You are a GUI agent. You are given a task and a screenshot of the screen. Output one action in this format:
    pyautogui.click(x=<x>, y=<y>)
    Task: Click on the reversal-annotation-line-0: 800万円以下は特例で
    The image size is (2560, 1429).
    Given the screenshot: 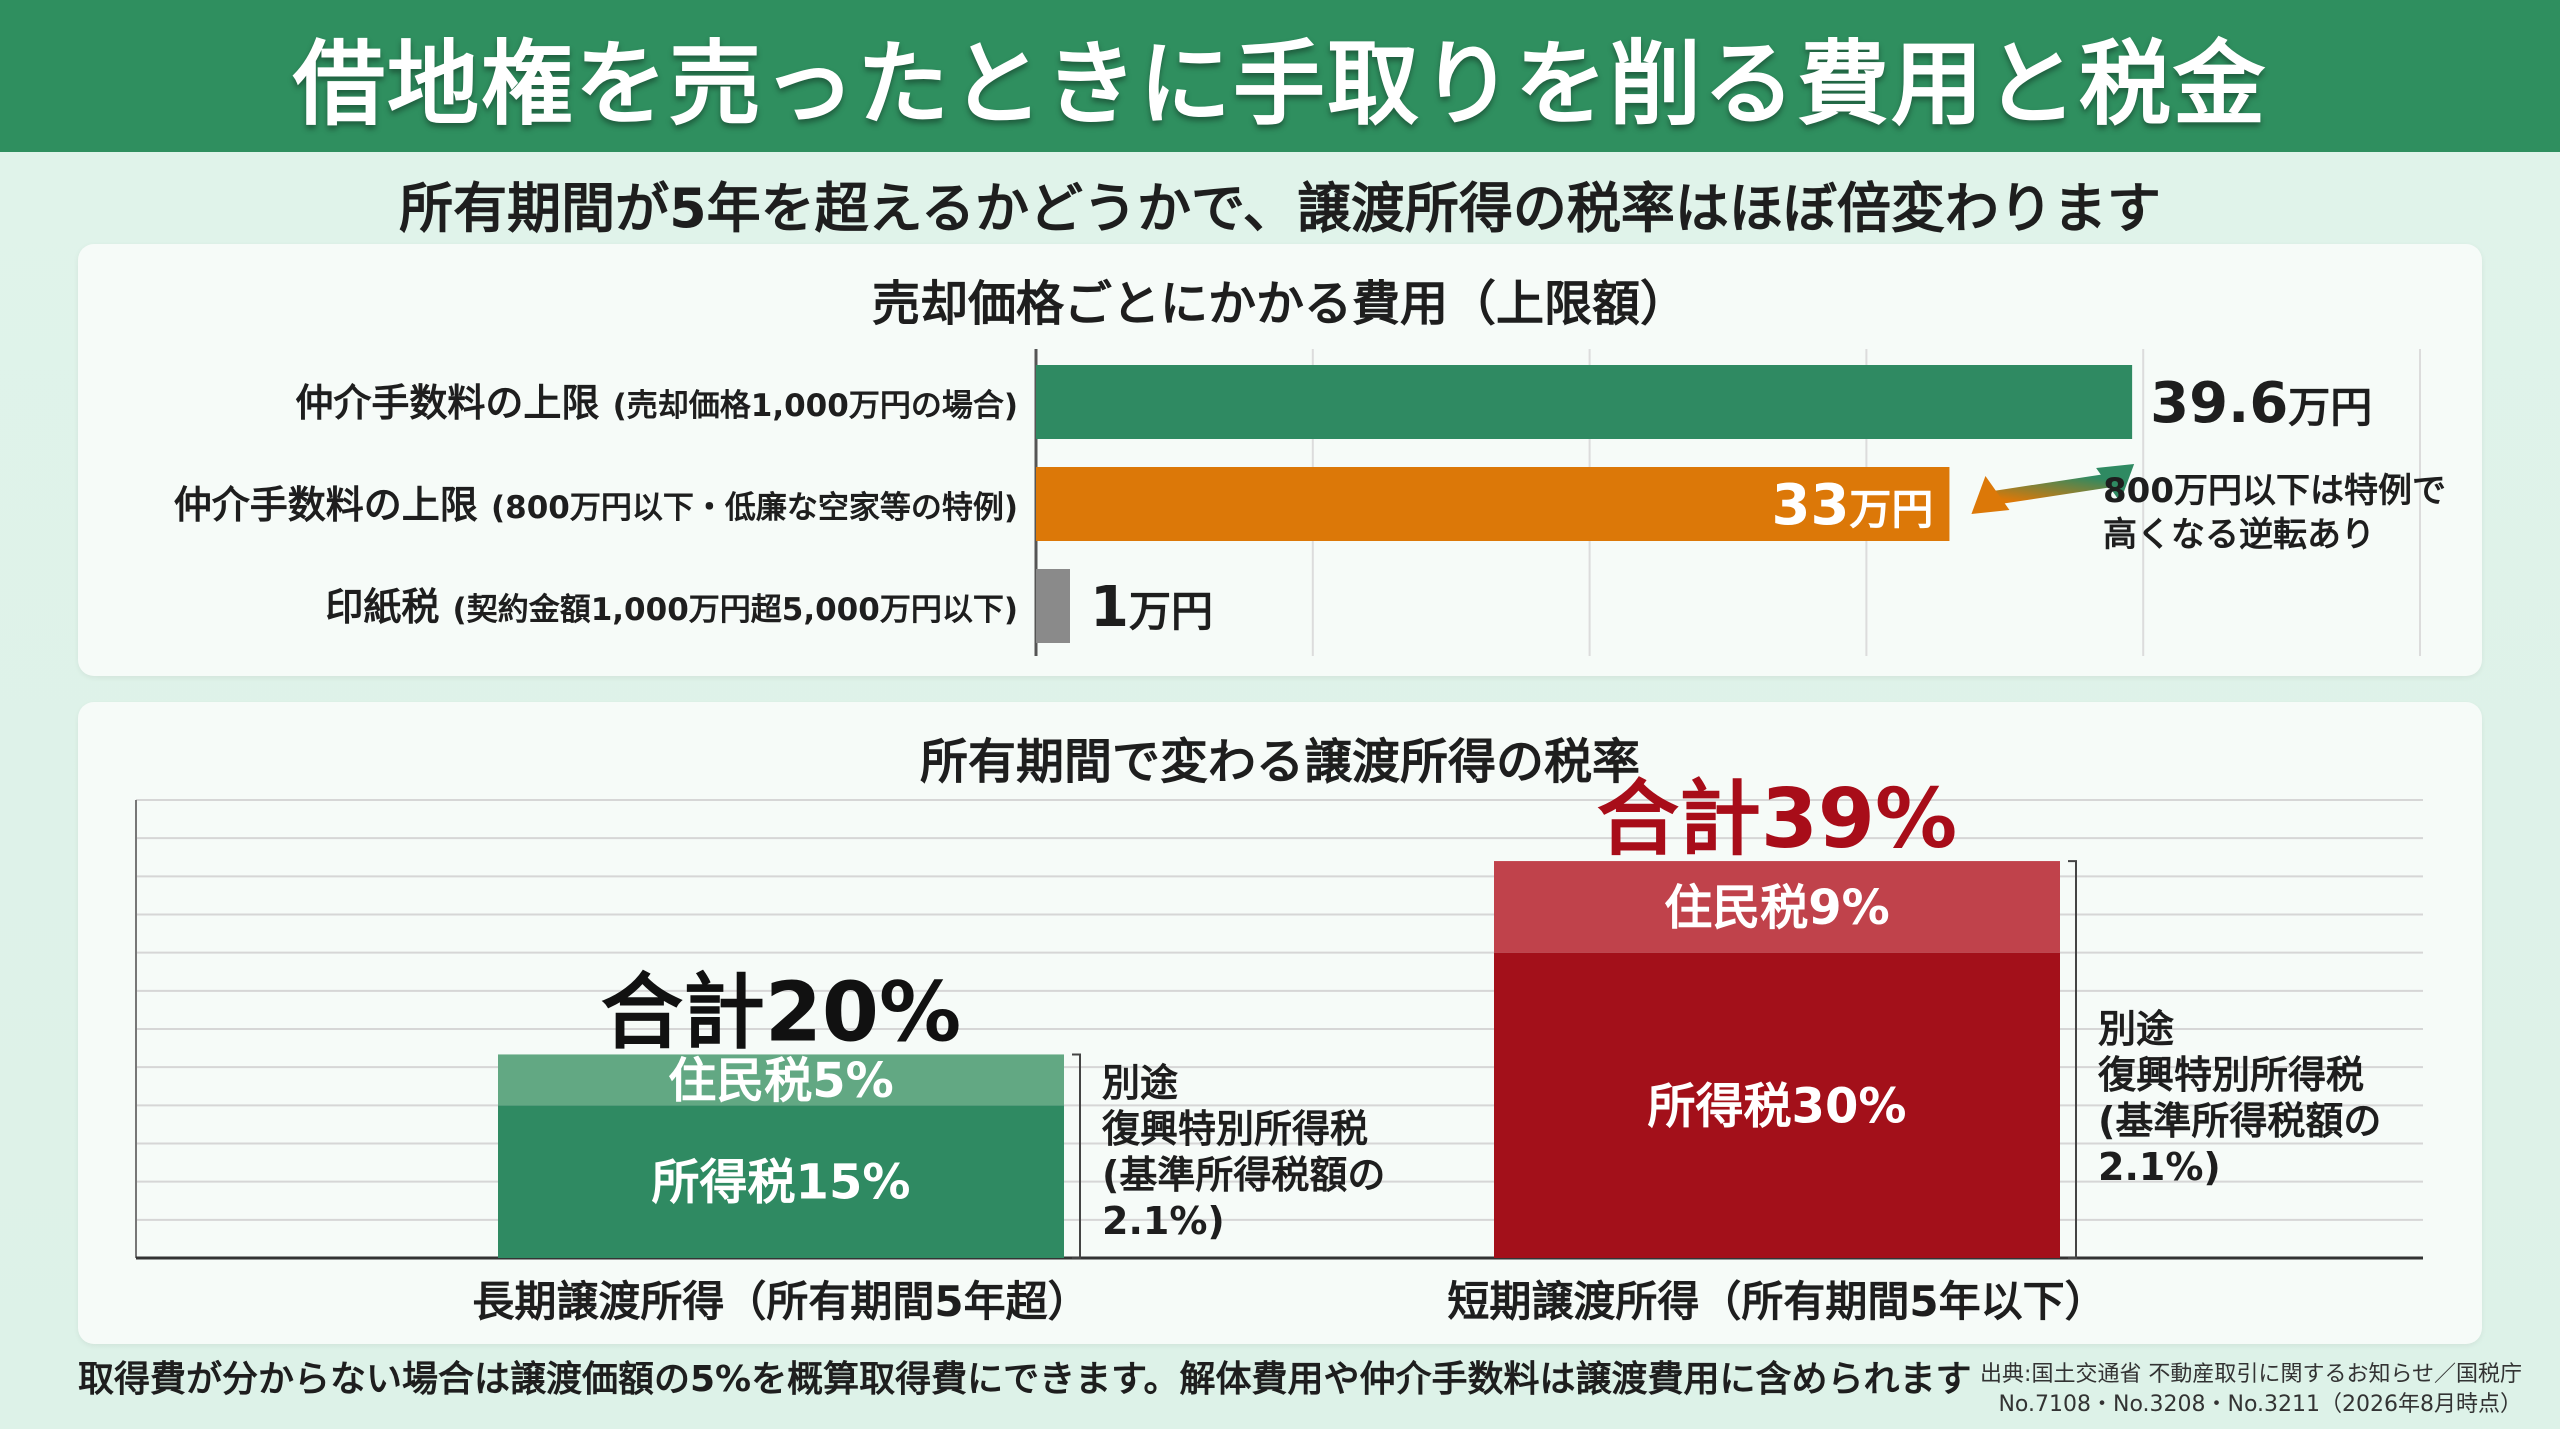 What is the action you would take?
    pyautogui.click(x=2274, y=491)
    